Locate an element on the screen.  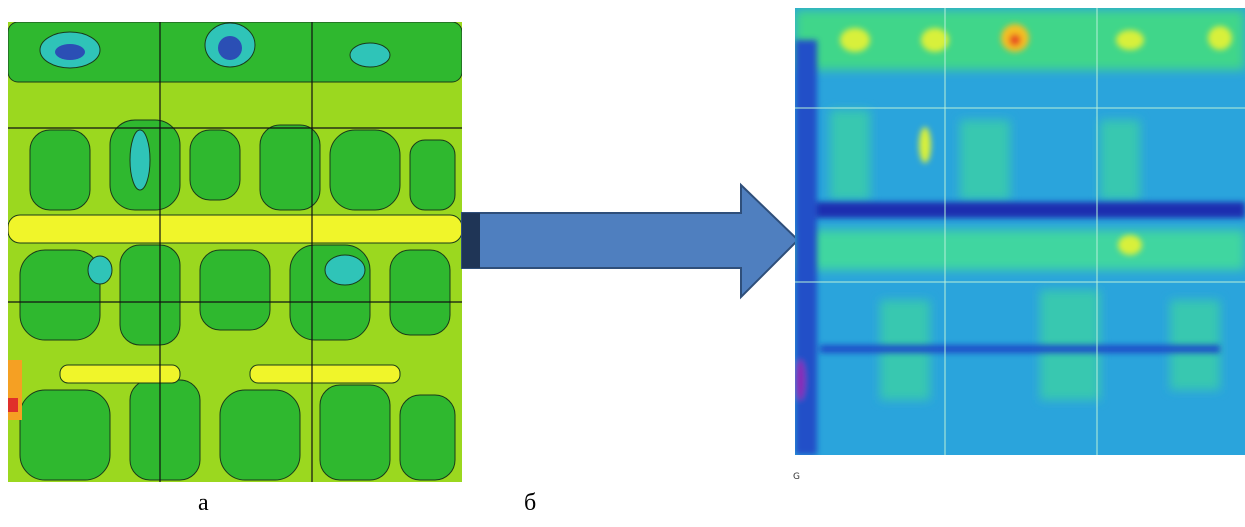
arrow is located at coordinates (630, 241).